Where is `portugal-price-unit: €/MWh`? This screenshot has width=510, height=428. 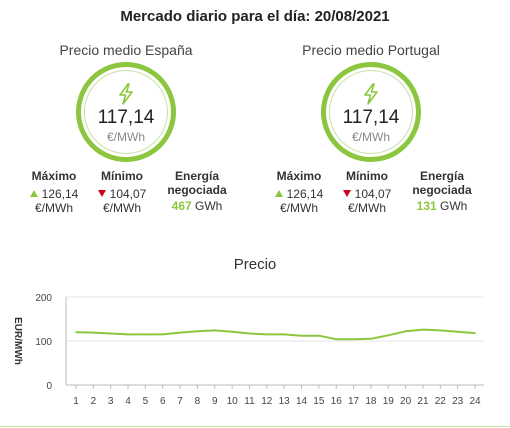
portugal-price-unit: €/MWh is located at coordinates (370, 137).